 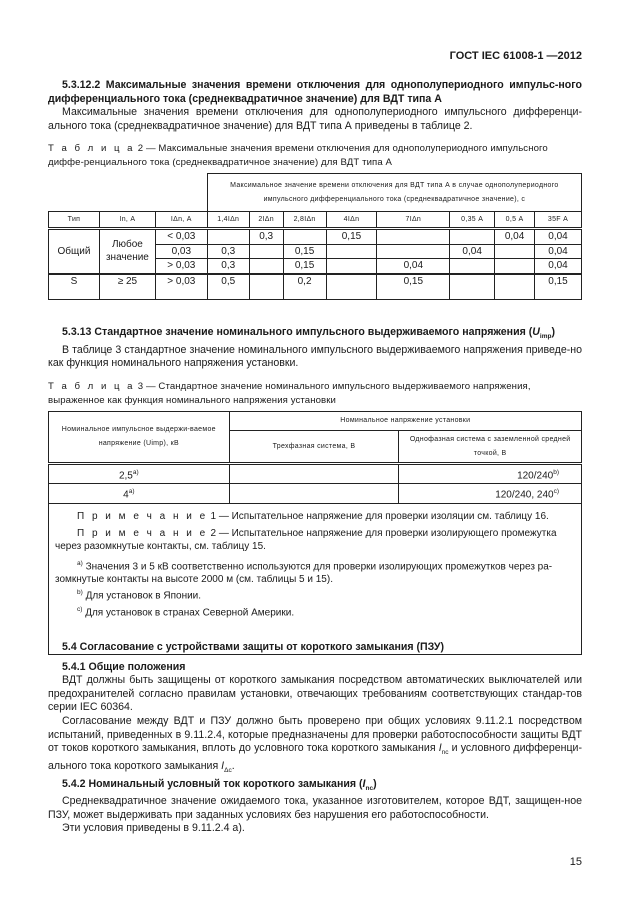 What do you see at coordinates (74, 220) in the screenshot?
I see `column-header: Тип` at bounding box center [74, 220].